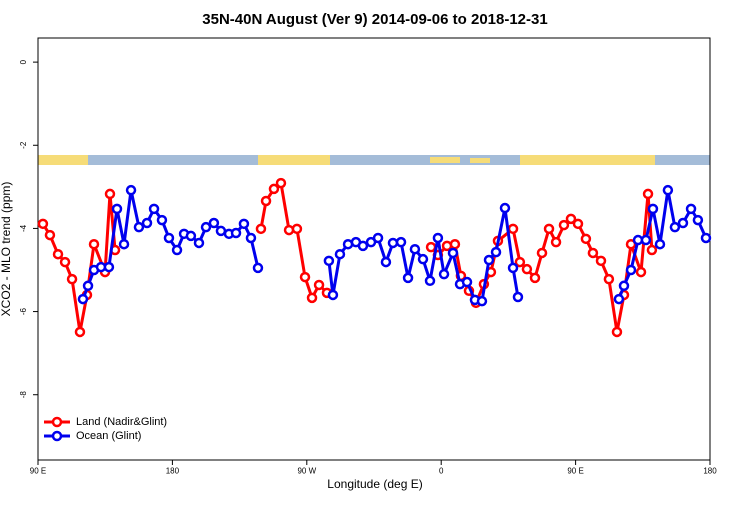 Image resolution: width=750 pixels, height=505 pixels. Describe the element at coordinates (23, 395) in the screenshot. I see `y-tick-label: -8` at that location.